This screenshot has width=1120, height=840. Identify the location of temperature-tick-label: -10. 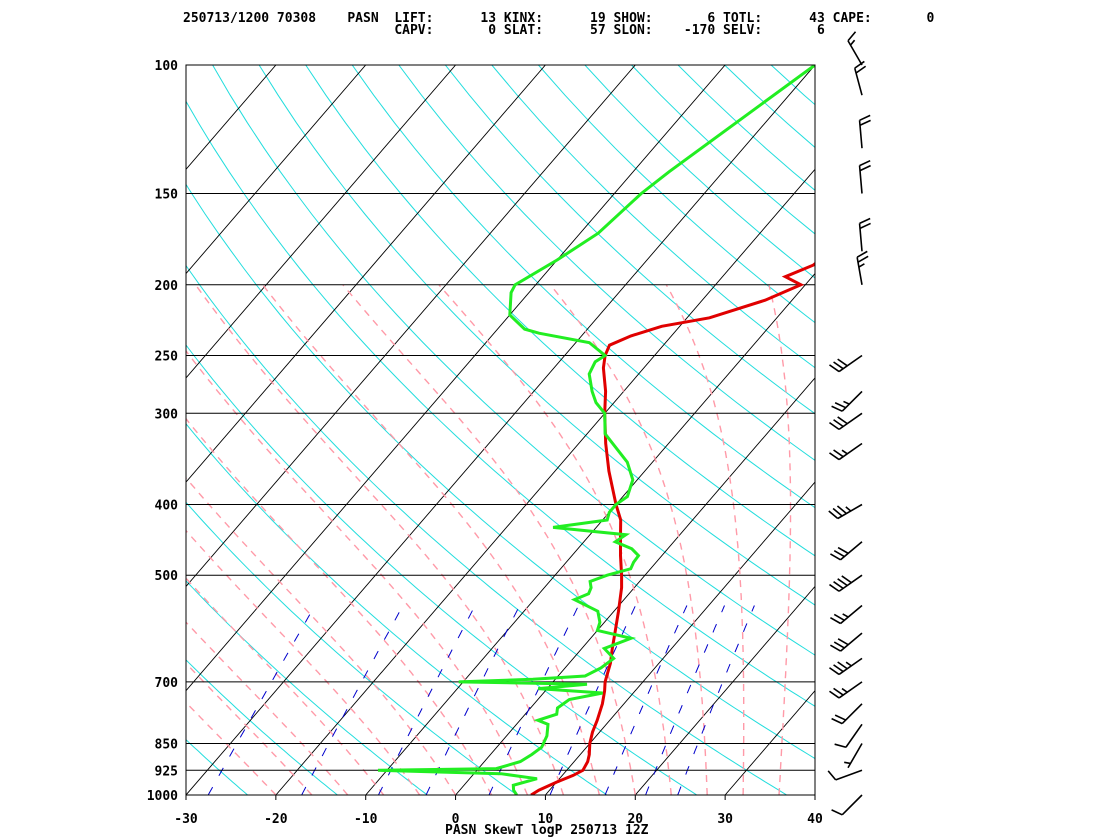
(366, 819).